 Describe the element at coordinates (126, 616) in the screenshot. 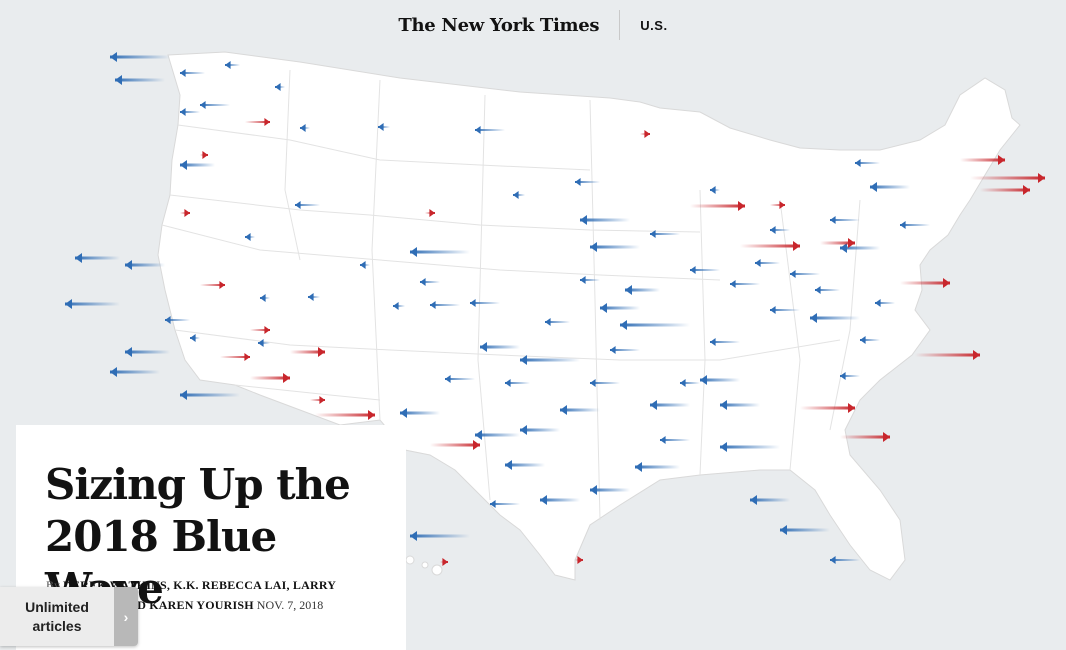

I see `chevron-right-icon: ›` at that location.